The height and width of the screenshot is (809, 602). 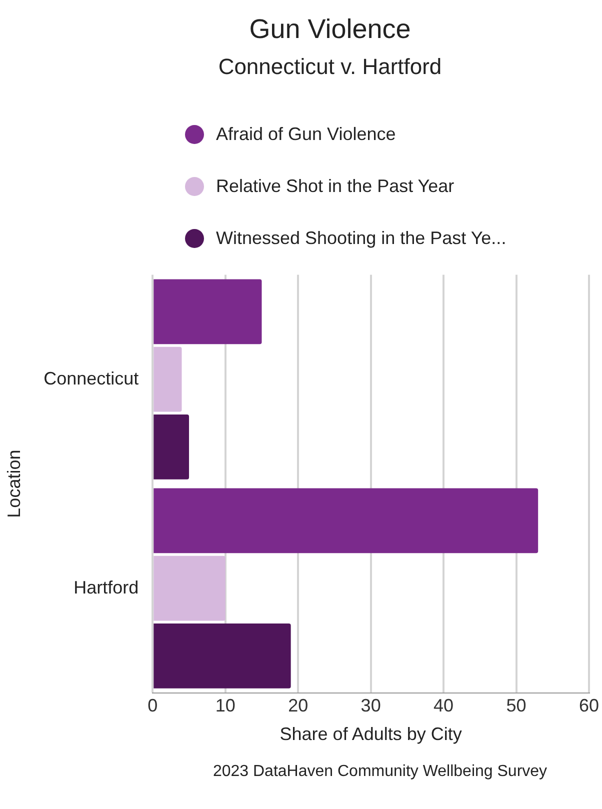 What do you see at coordinates (444, 706) in the screenshot?
I see `x-tick-label: 40` at bounding box center [444, 706].